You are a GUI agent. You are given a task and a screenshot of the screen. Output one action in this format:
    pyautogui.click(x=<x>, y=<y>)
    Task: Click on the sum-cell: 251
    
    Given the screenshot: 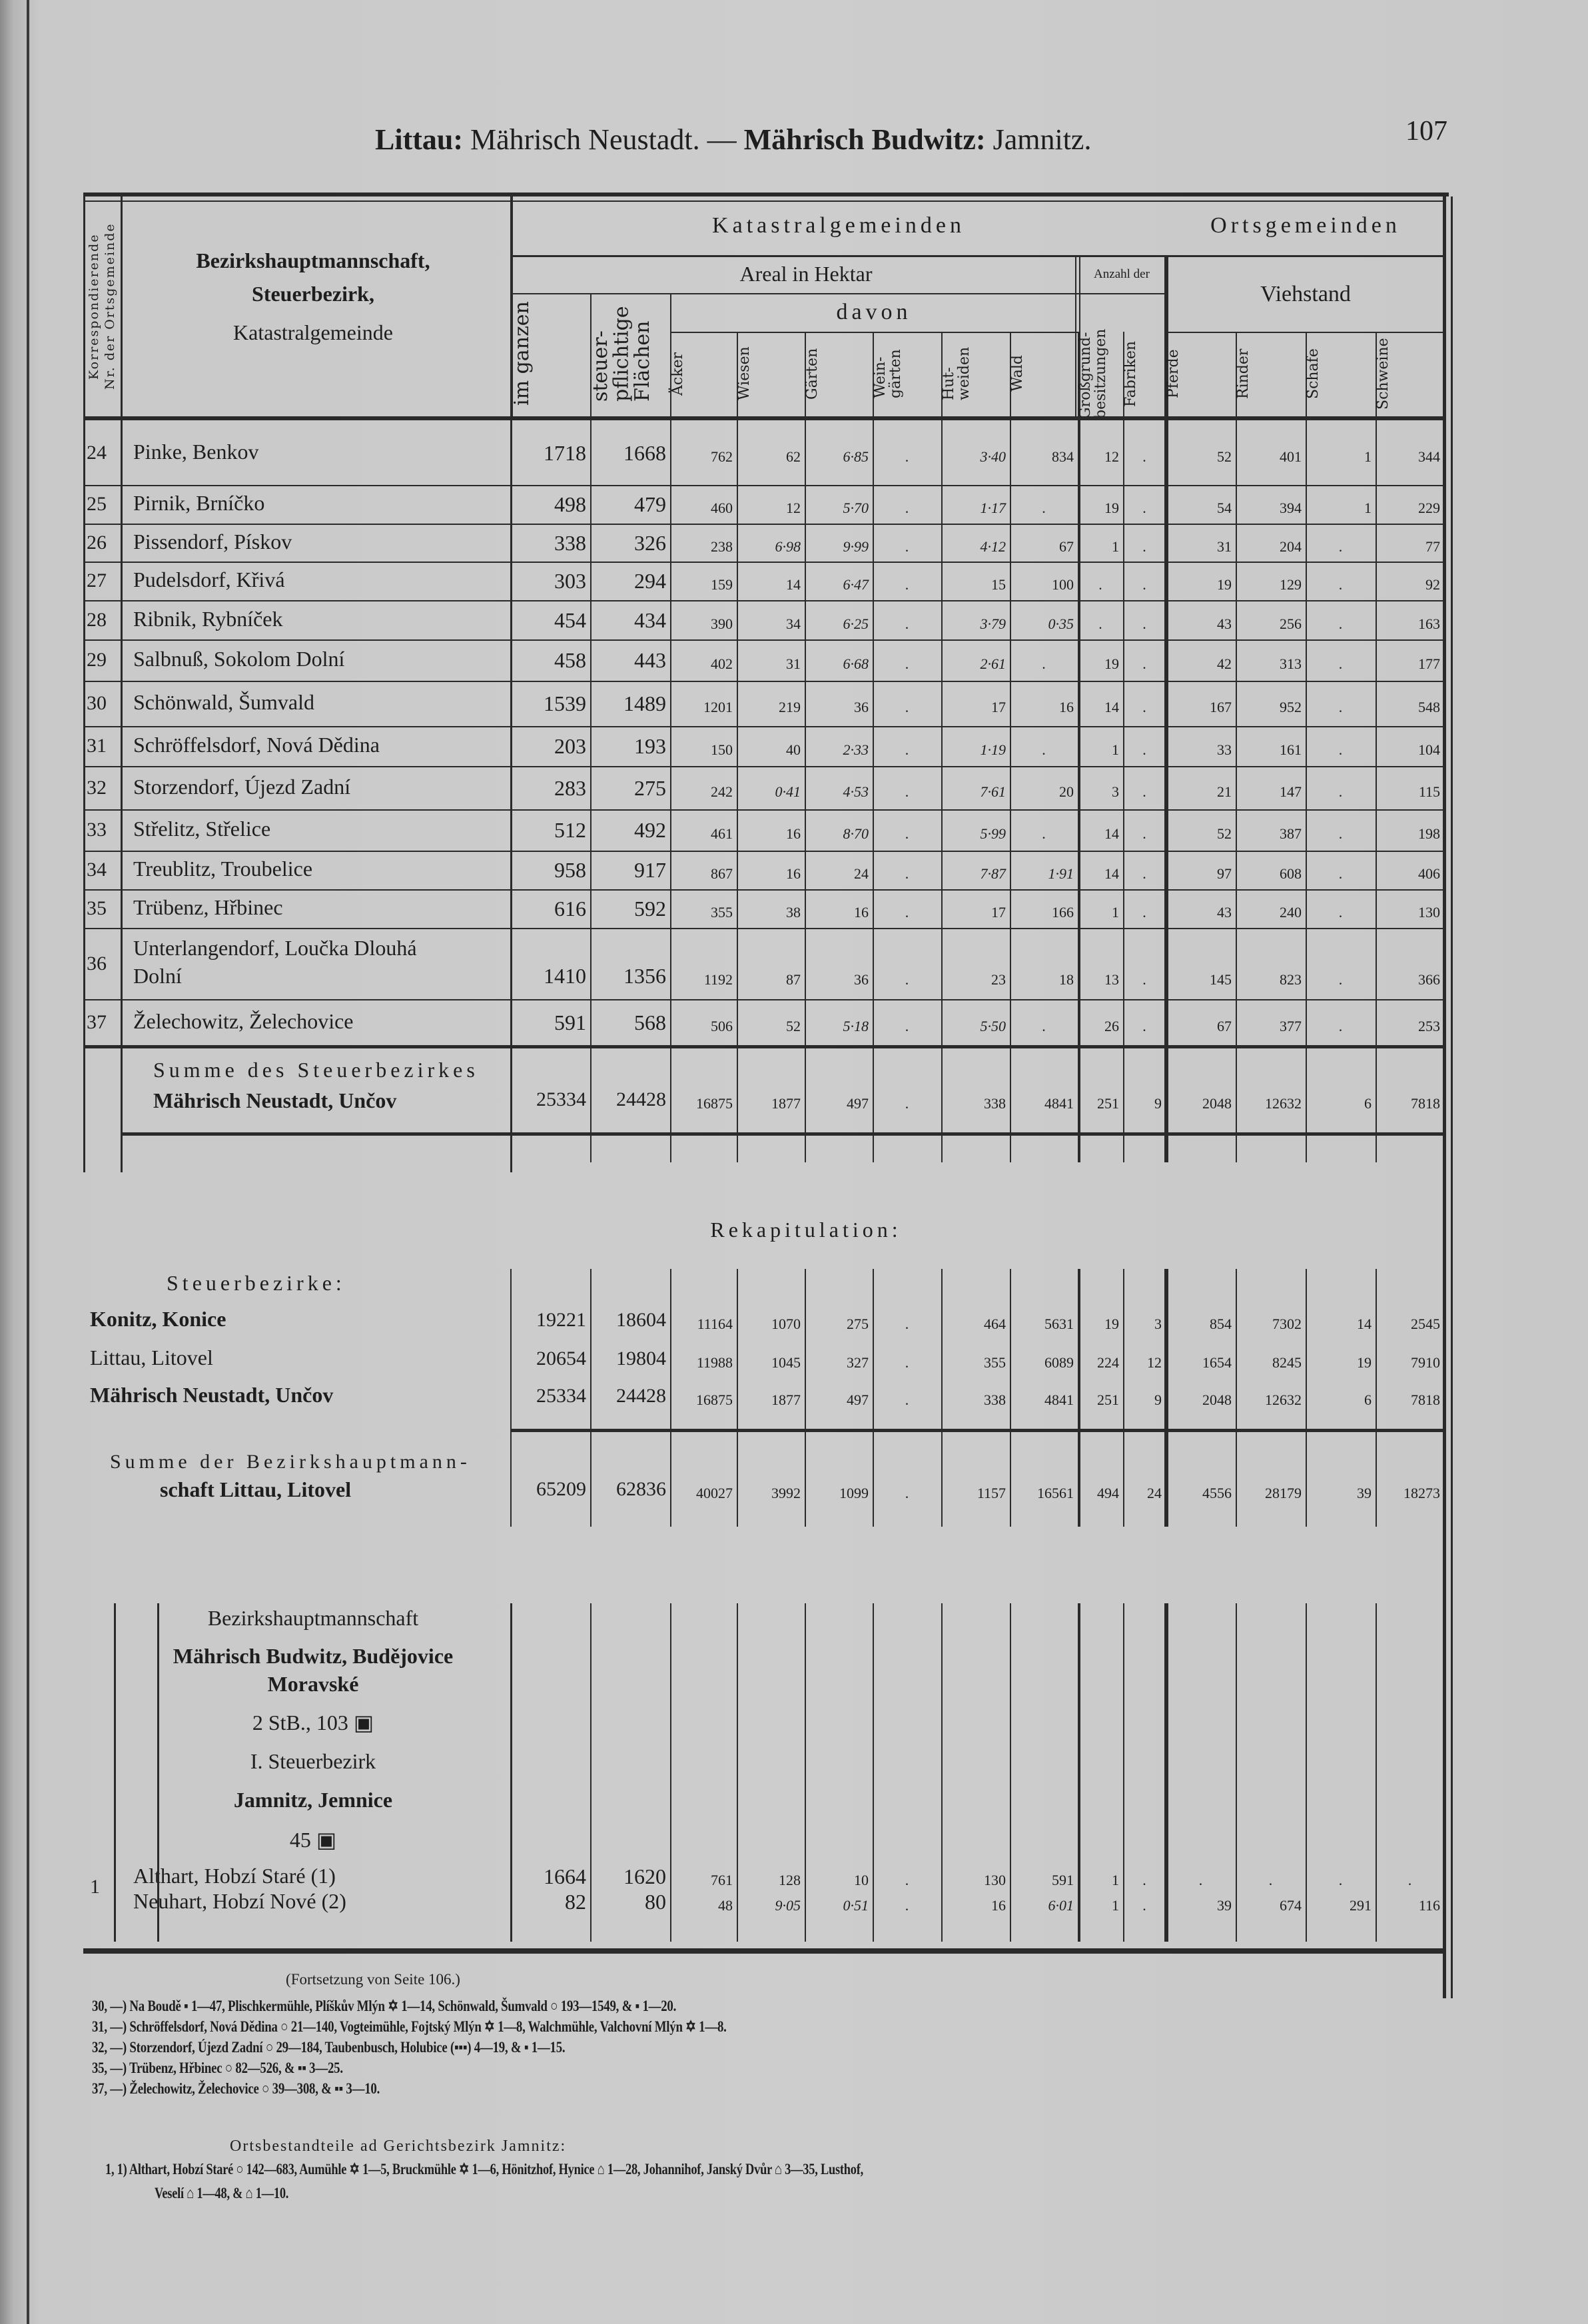 What is the action you would take?
    pyautogui.click(x=1108, y=1103)
    